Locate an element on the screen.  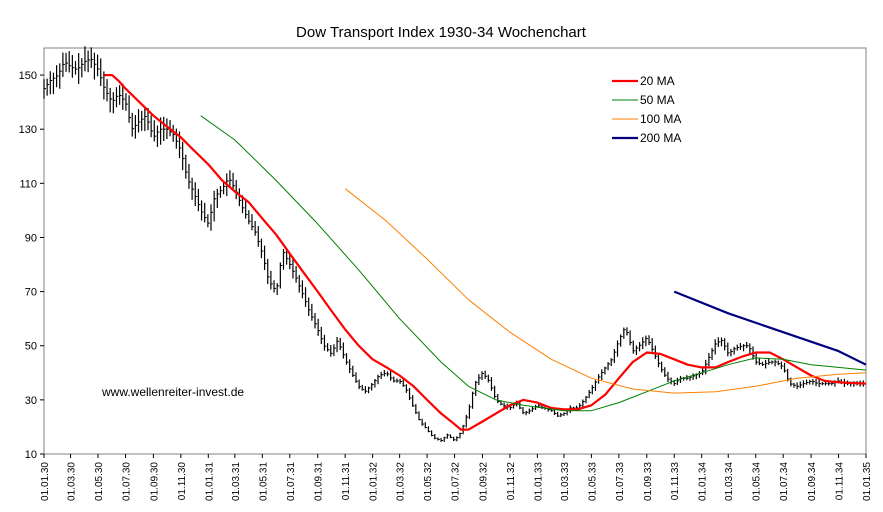
x-tick-label: 01.09.33 is located at coordinates (648, 481).